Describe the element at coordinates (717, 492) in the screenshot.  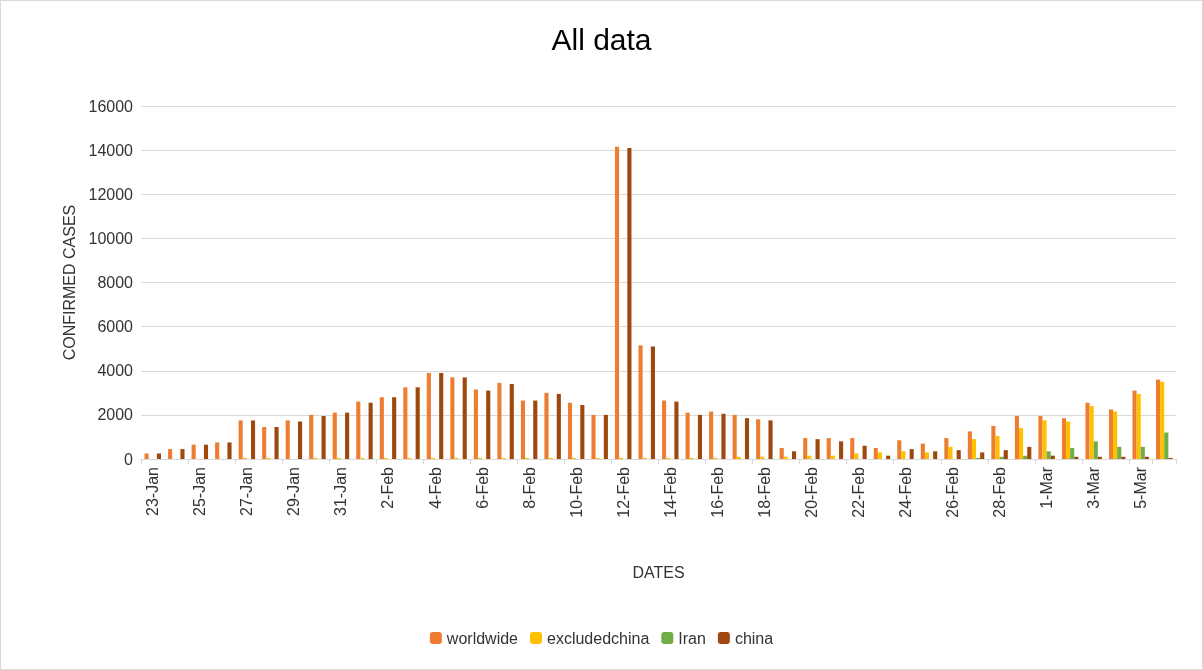
I see `x-tick-label: 16-Feb` at that location.